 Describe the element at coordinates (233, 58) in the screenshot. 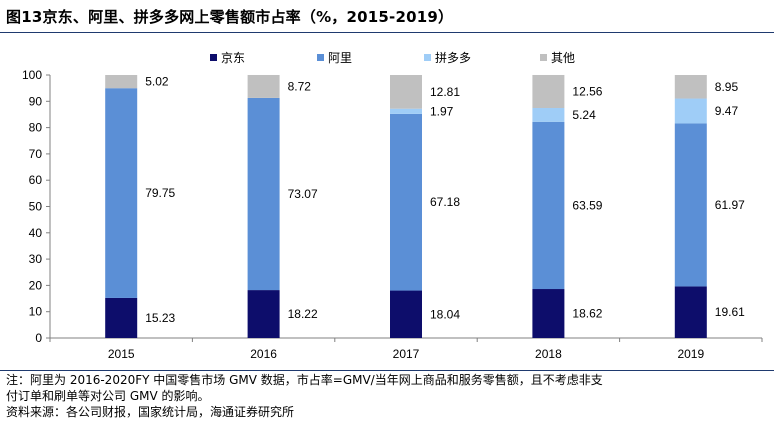

I see `legend-label-jd: 京东` at that location.